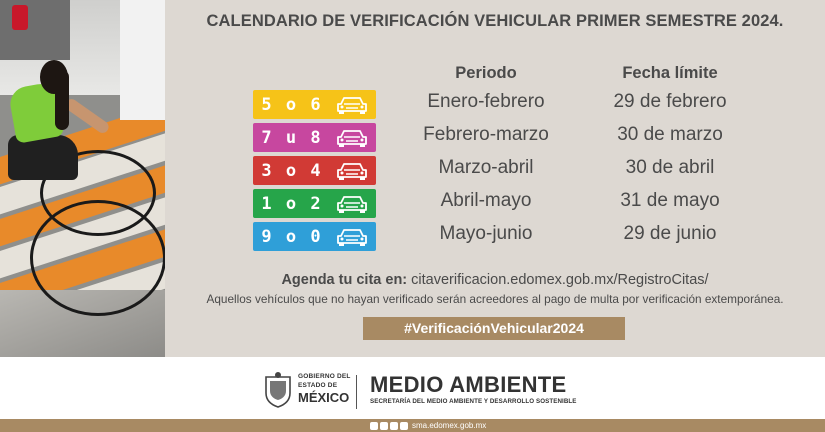 The width and height of the screenshot is (825, 432). I want to click on fecha-value: 30 de marzo, so click(670, 134).